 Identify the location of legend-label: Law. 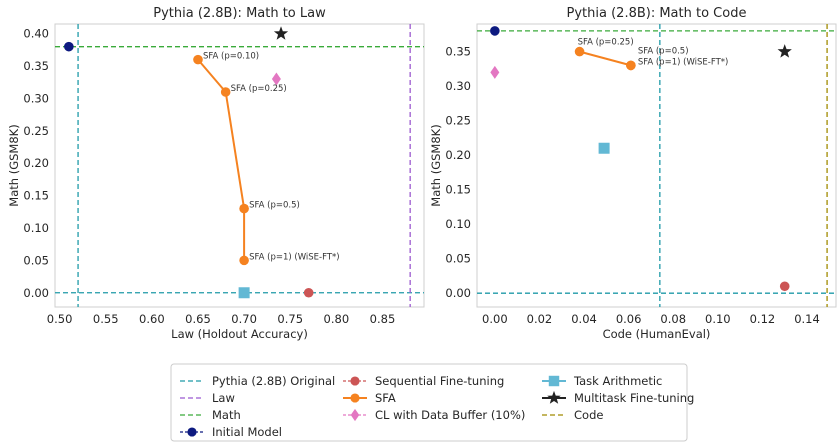
(223, 398).